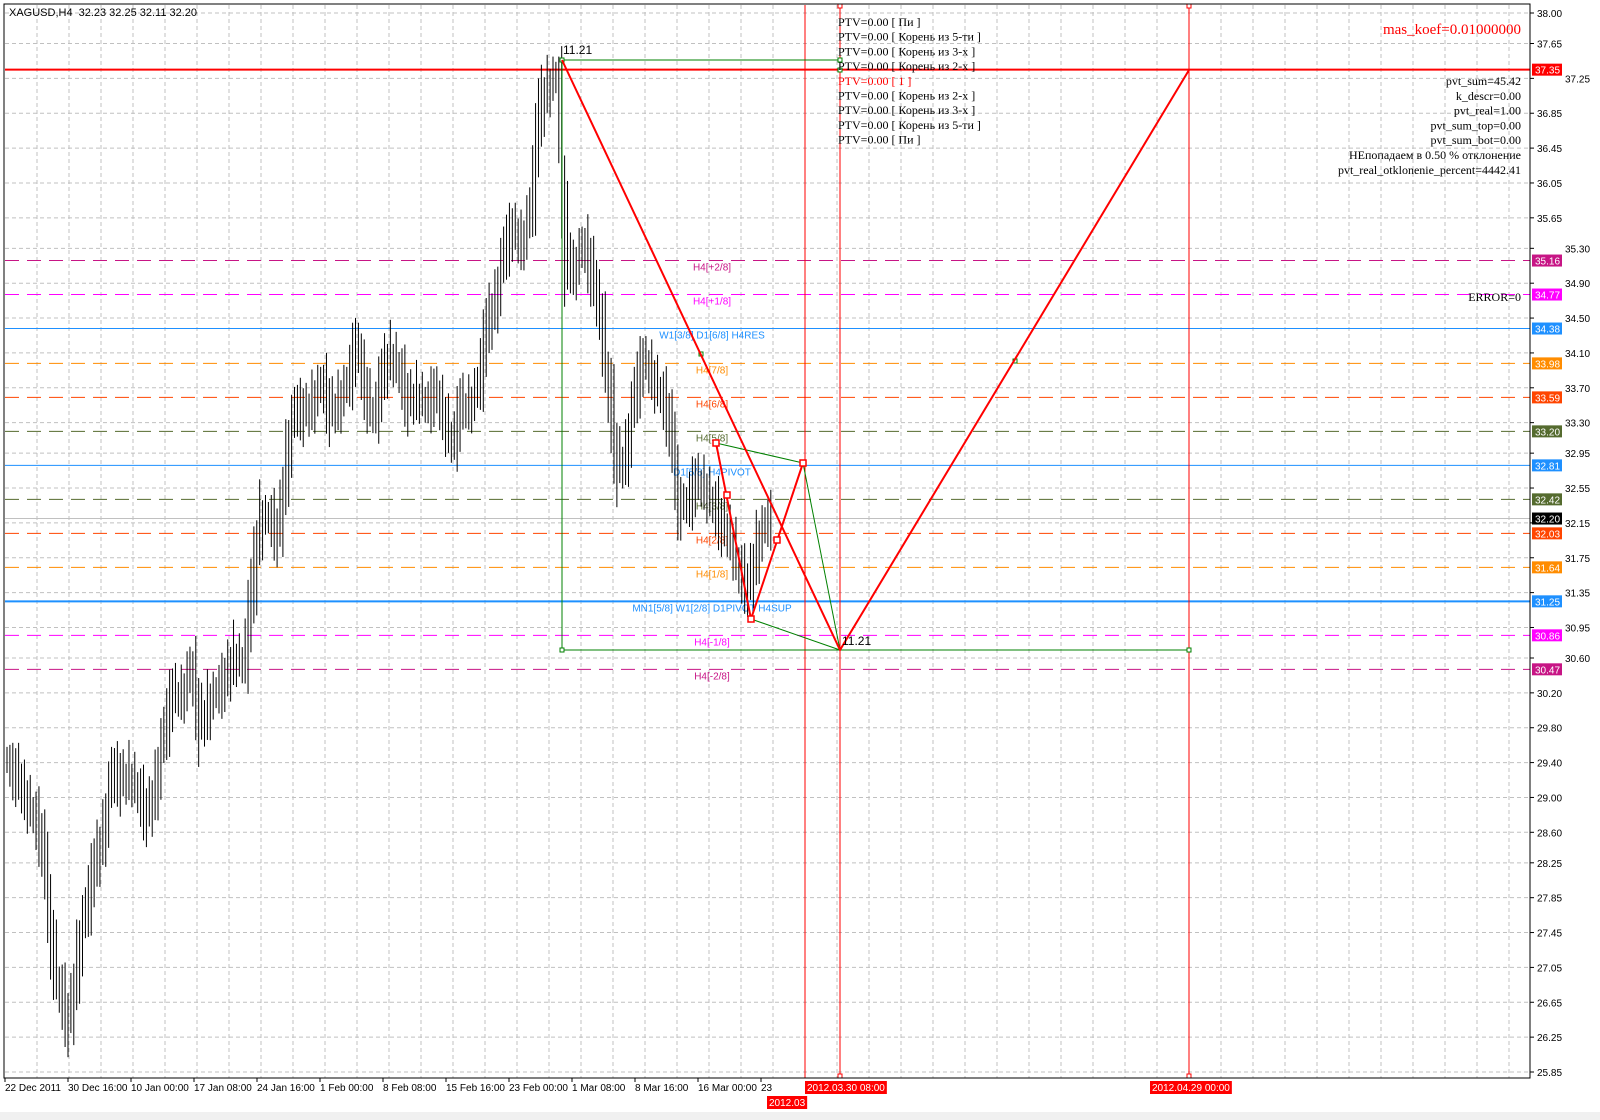 The height and width of the screenshot is (1120, 1600). Describe the element at coordinates (712, 608) in the screenshot. I see `level-label: MN1[5/8] W1[2/8] D1PIVOT H4SUP` at that location.